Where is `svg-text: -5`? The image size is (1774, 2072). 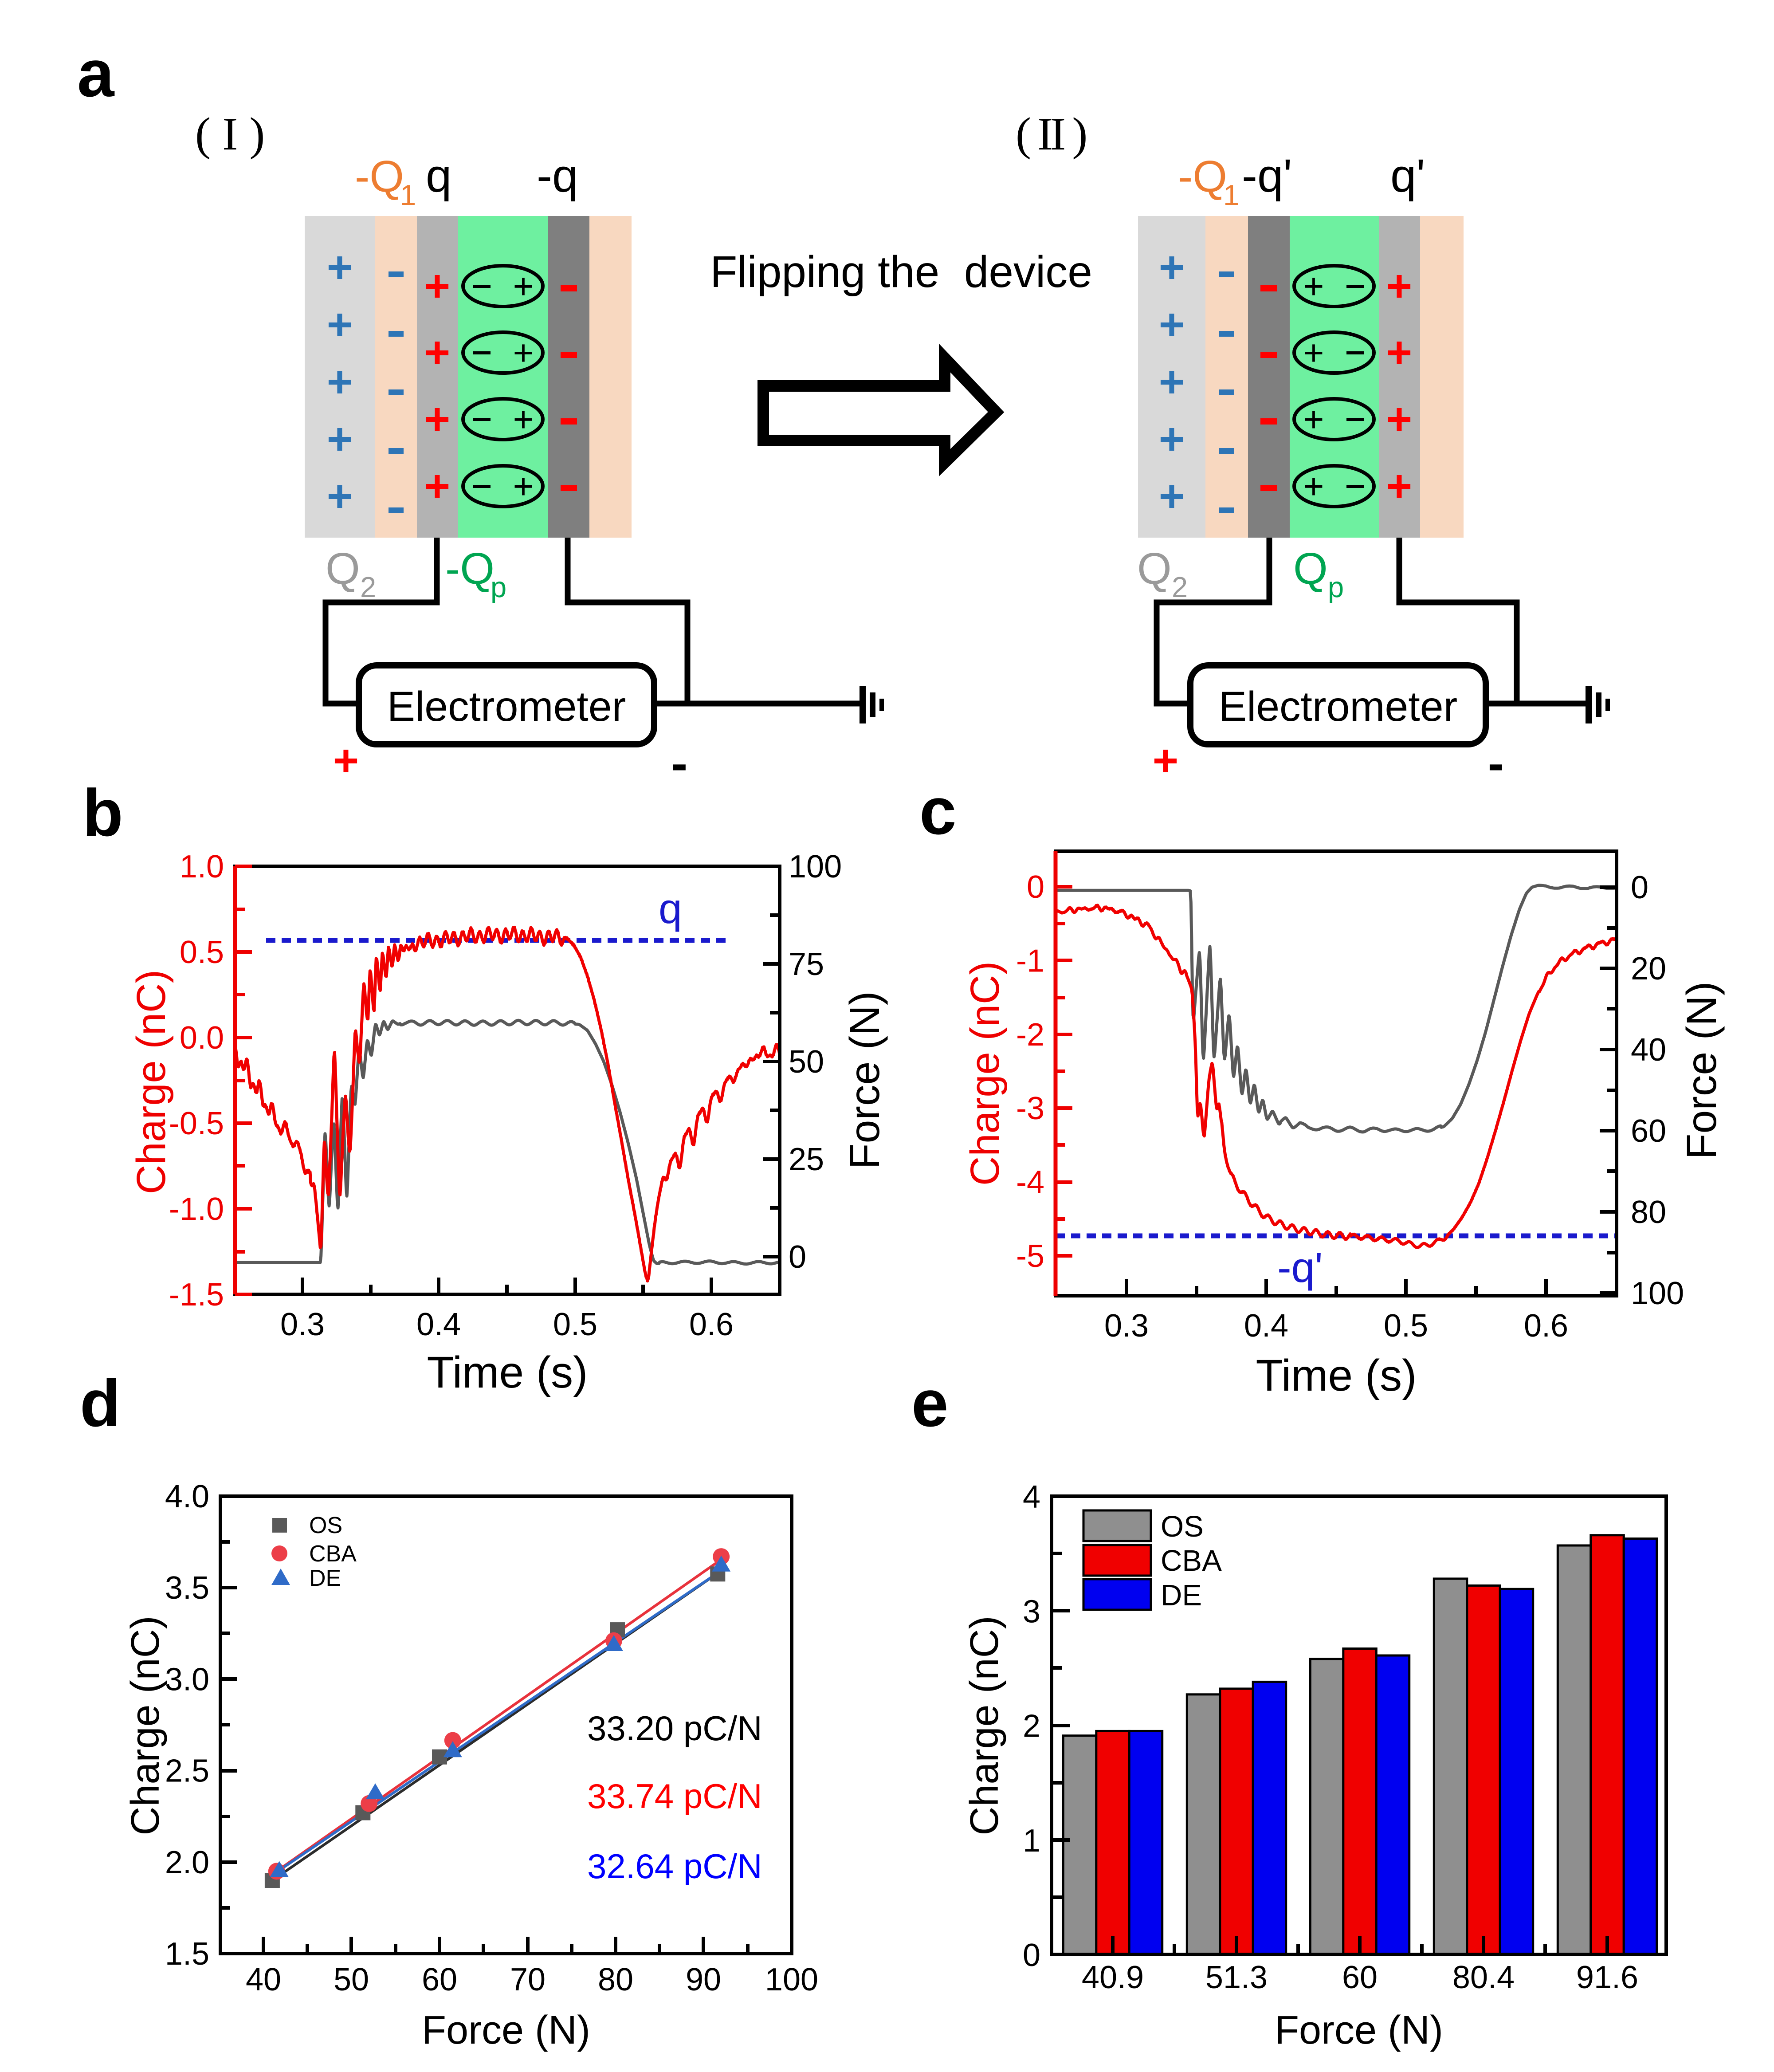
svg-text: -5 is located at coordinates (1030, 1256).